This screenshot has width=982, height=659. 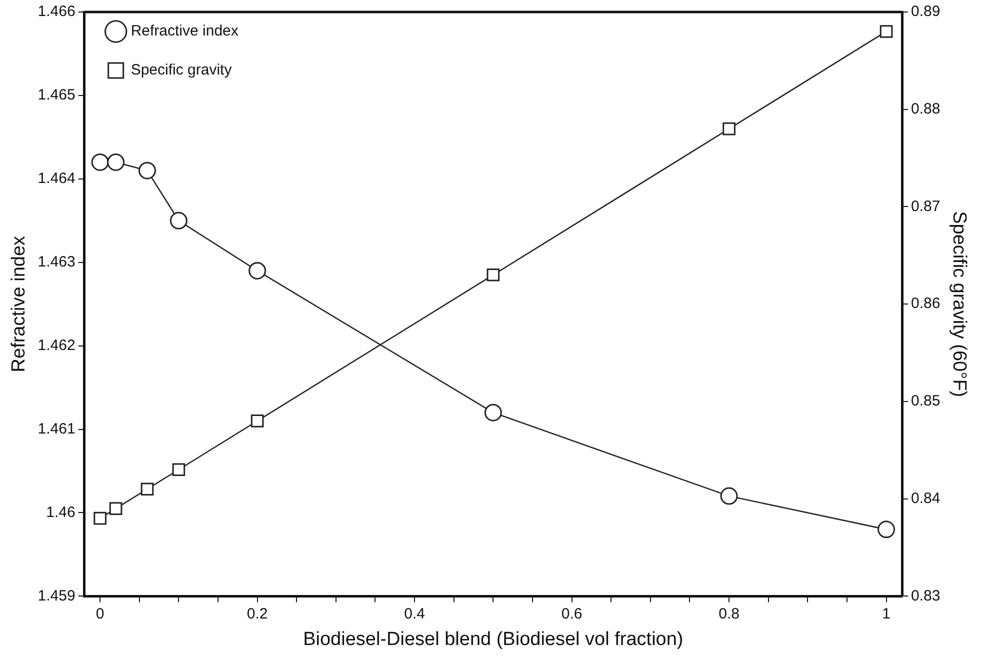 I want to click on x-tick-label: 0.4, so click(x=414, y=613).